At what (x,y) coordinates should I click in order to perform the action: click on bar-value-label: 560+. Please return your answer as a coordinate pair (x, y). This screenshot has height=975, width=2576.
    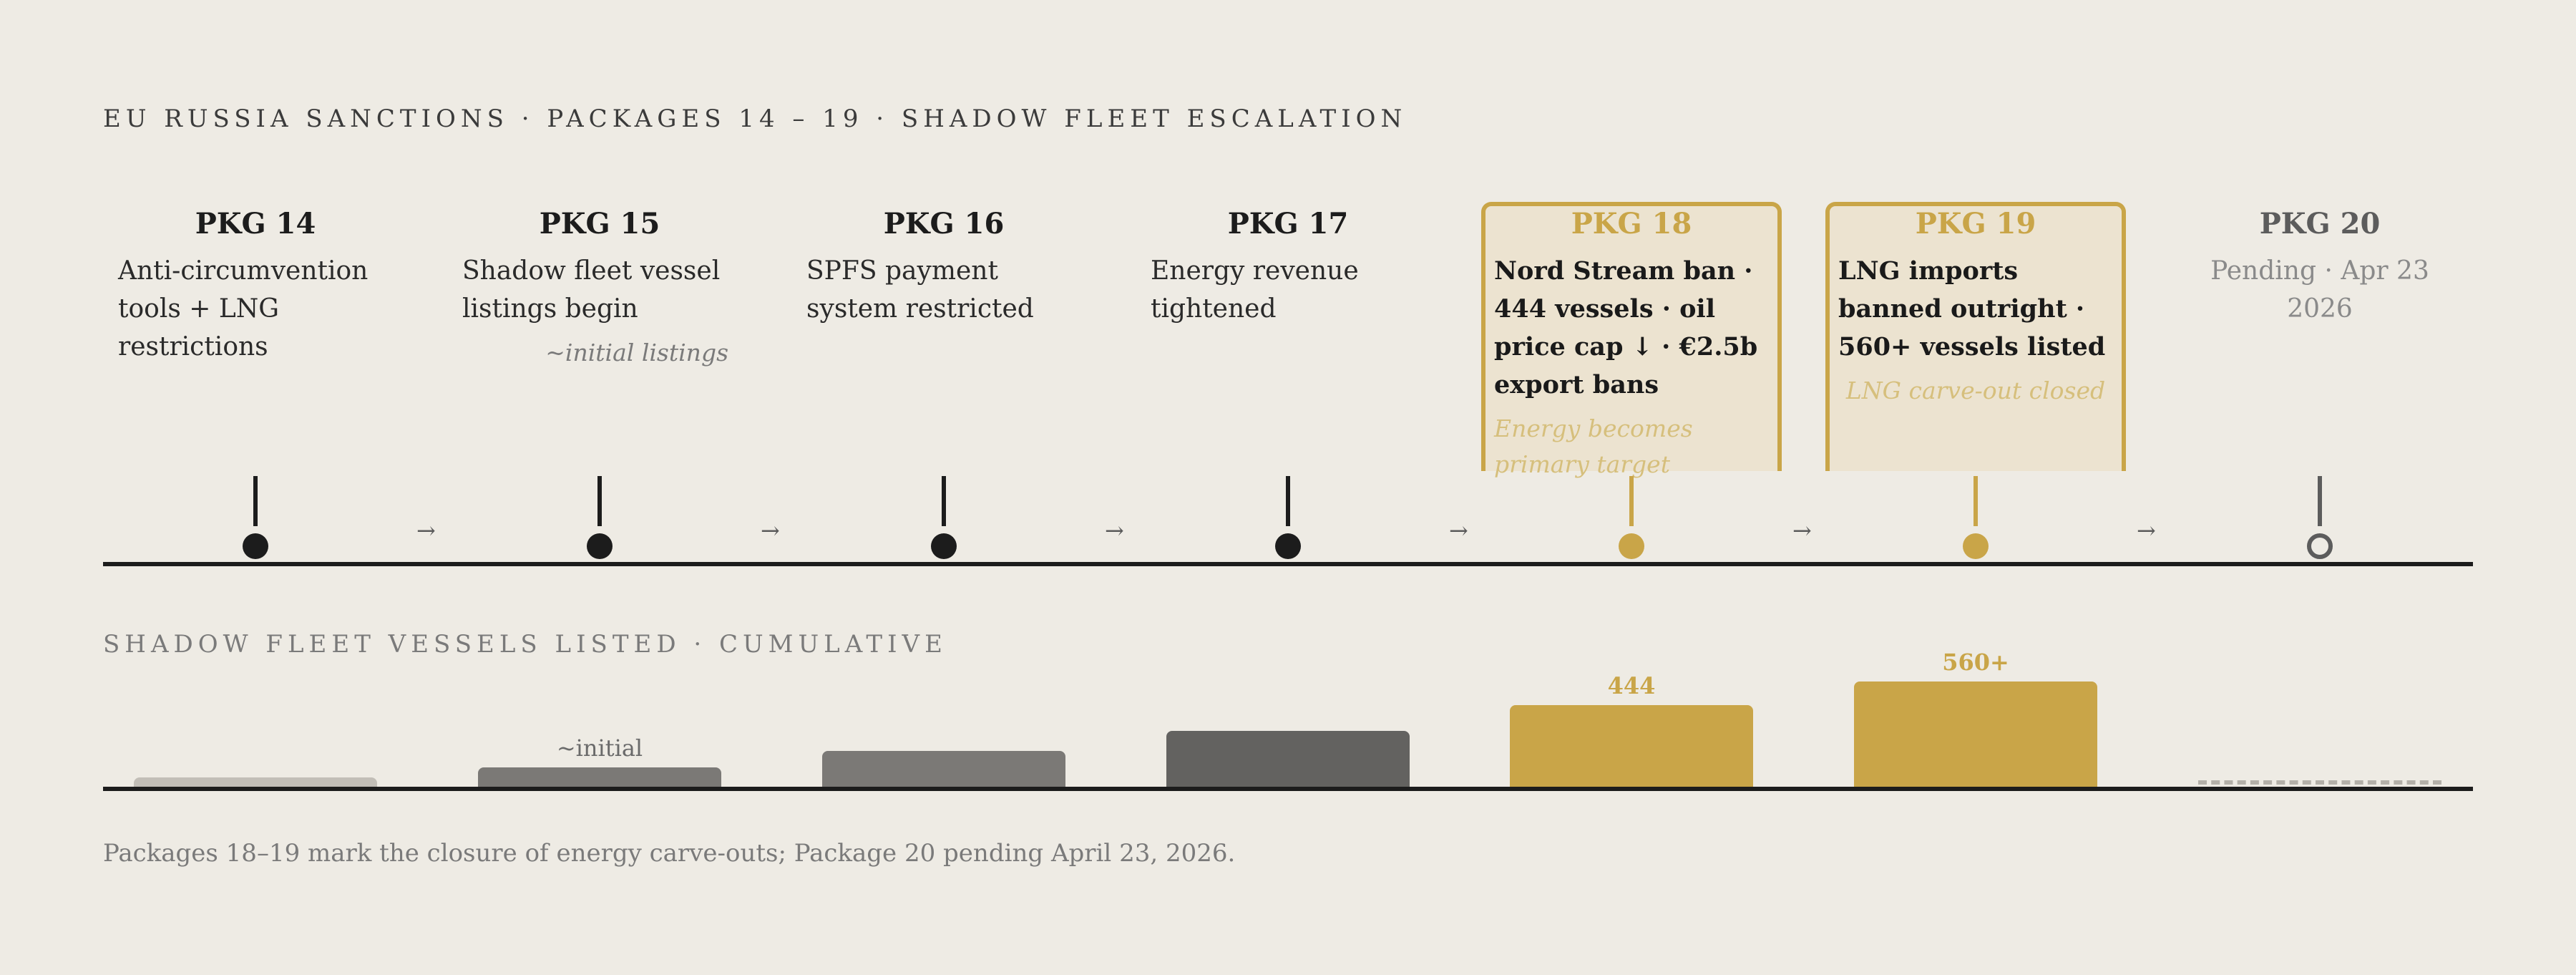
    Looking at the image, I should click on (1975, 662).